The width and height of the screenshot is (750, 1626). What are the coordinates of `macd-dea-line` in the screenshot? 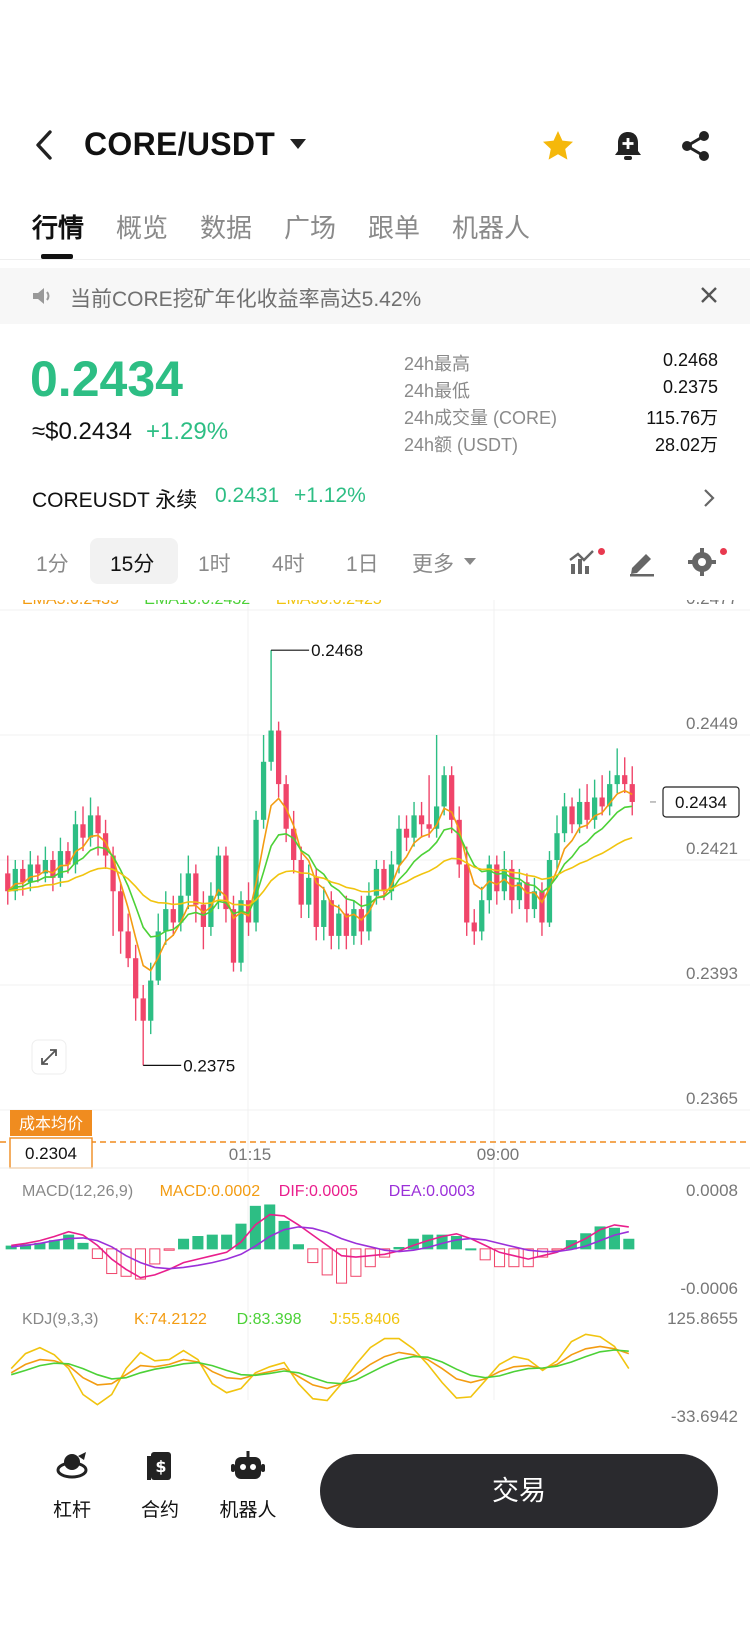 It's located at (320, 1248).